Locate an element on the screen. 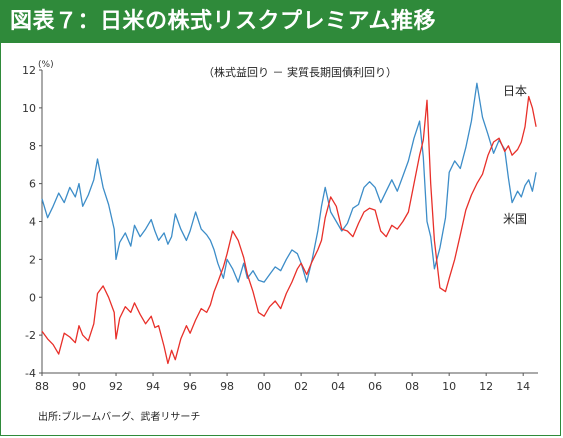 The height and width of the screenshot is (438, 563). x-tick-label: 06 is located at coordinates (375, 386).